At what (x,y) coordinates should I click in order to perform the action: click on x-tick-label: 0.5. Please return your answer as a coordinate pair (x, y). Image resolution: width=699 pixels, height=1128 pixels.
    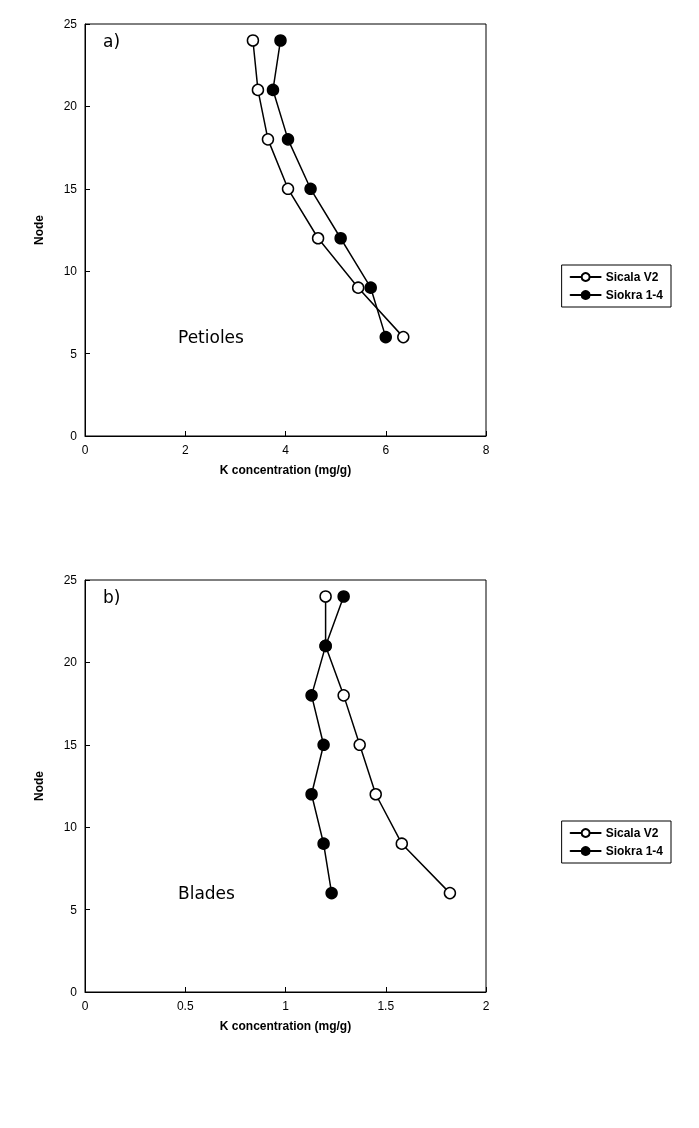
    Looking at the image, I should click on (185, 1006).